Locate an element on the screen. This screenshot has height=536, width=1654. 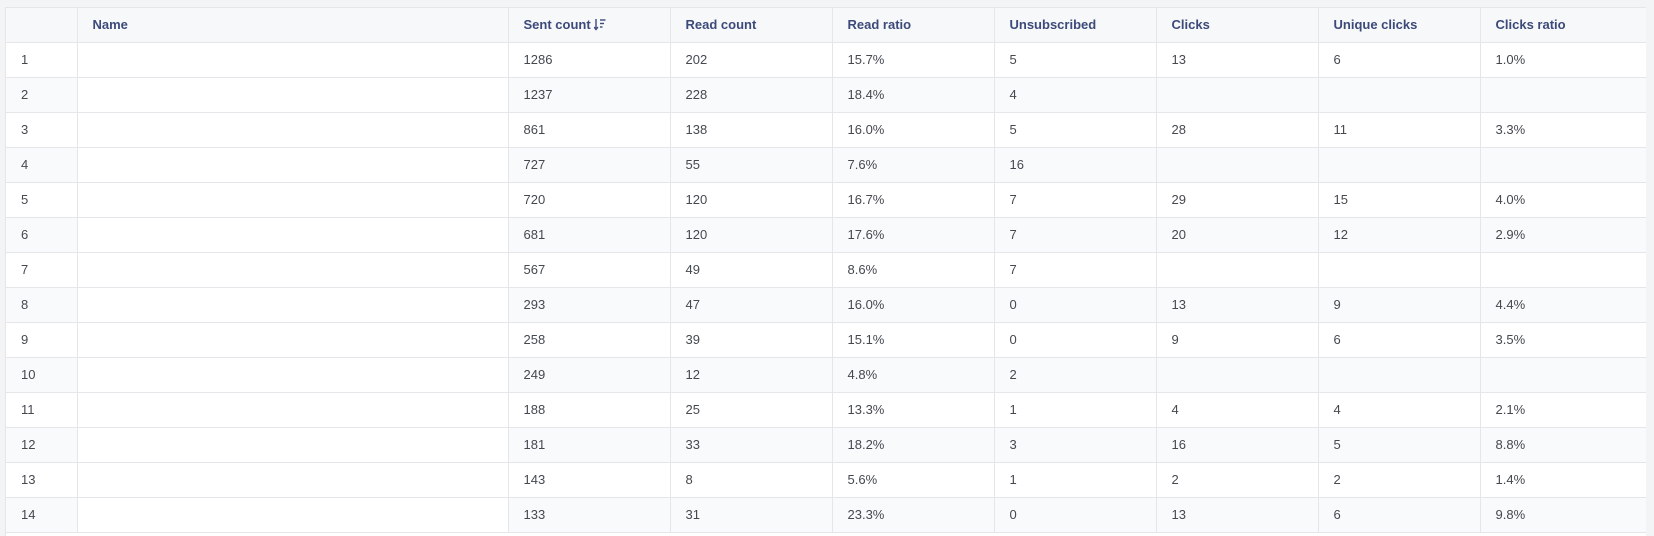
cell-clicks: 28 is located at coordinates (1237, 130).